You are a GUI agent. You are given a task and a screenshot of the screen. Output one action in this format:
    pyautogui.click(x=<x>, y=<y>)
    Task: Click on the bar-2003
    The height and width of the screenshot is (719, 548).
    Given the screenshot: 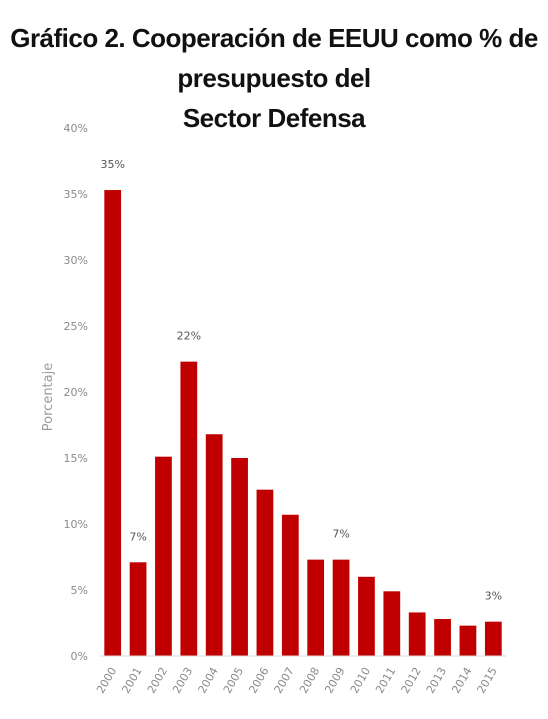 What is the action you would take?
    pyautogui.click(x=189, y=508)
    